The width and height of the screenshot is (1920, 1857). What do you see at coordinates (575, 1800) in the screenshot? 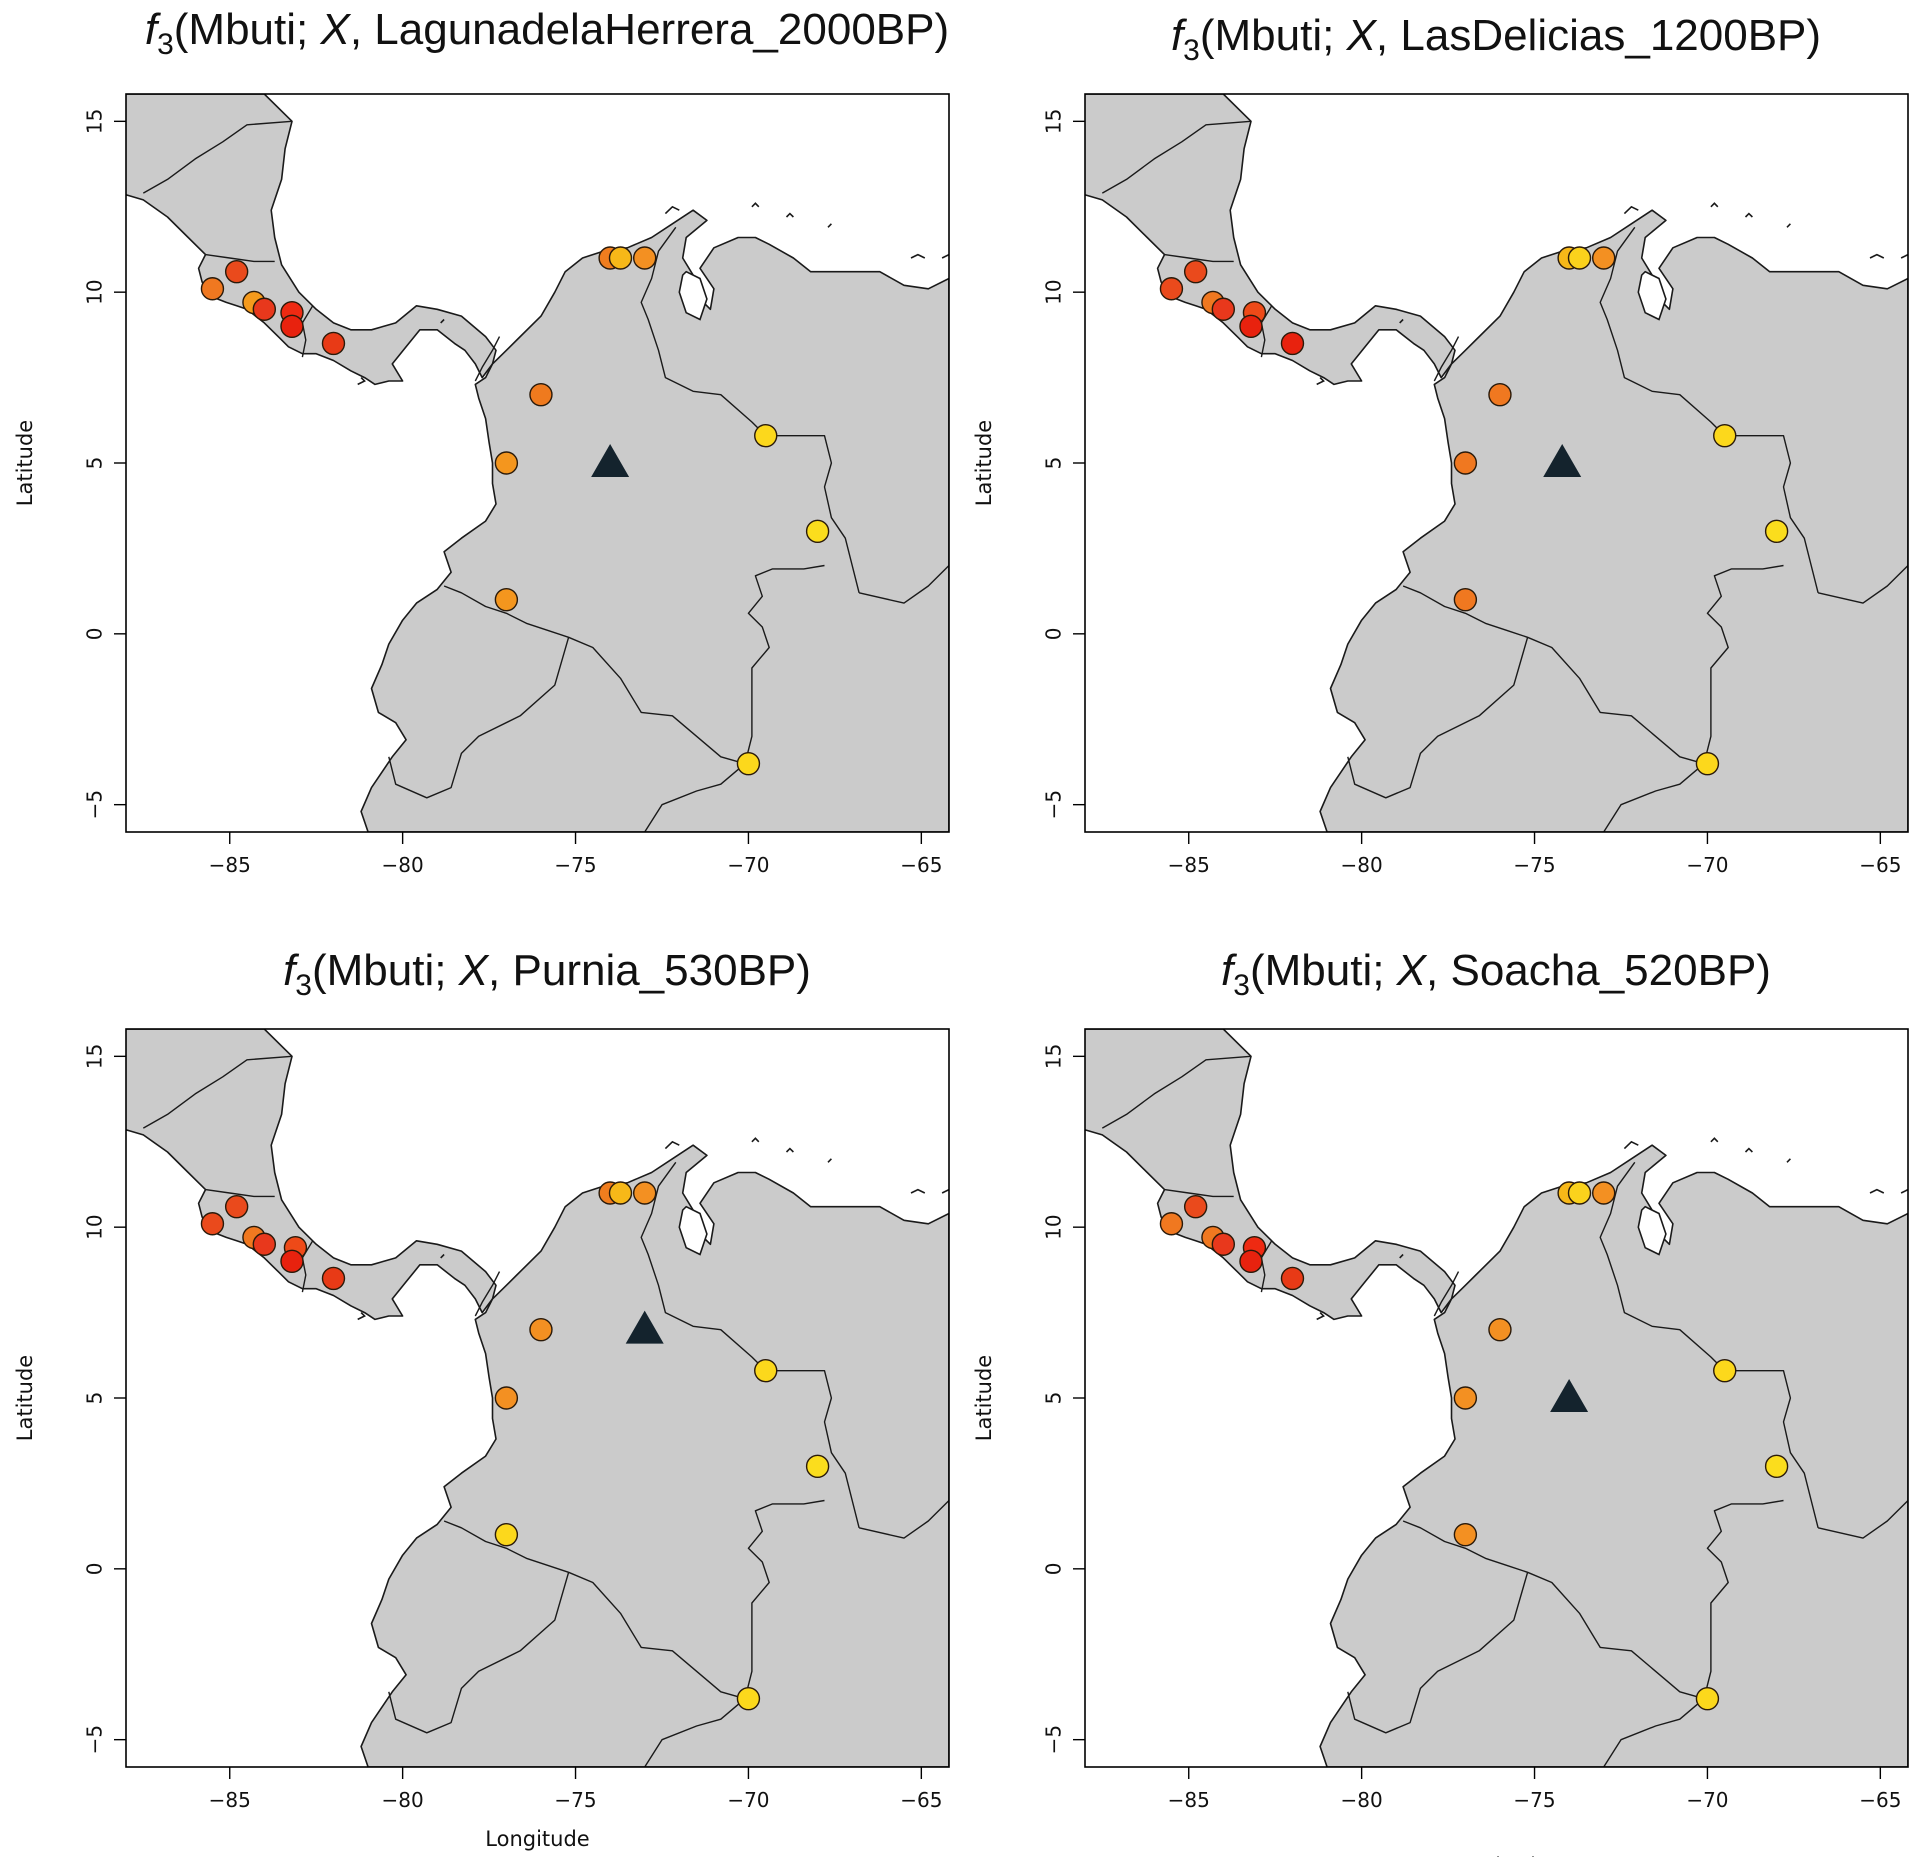
I see `x-tick-label: −75` at bounding box center [575, 1800].